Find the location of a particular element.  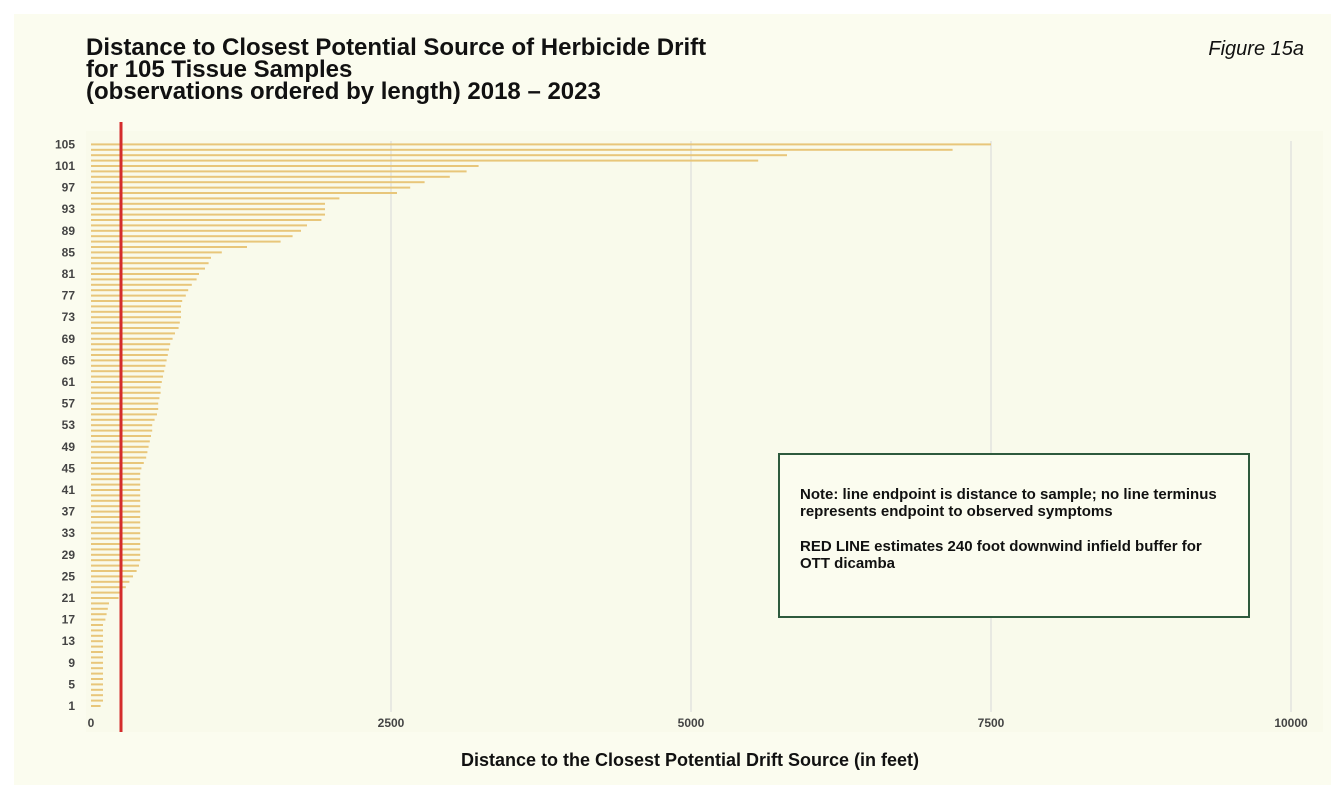

y-tick-label: 89 is located at coordinates (69, 231).